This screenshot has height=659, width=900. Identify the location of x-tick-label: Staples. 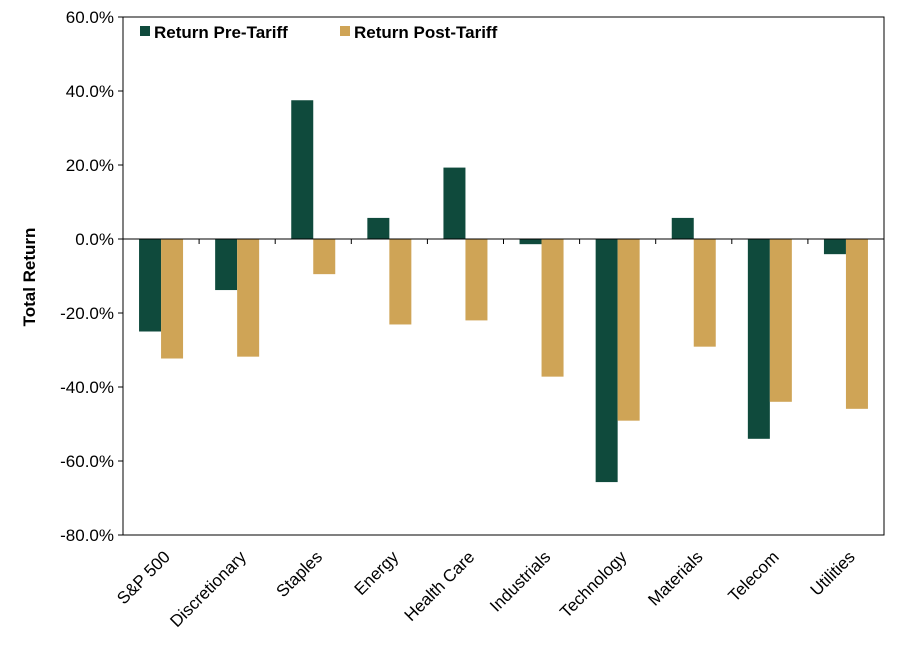
(300, 574).